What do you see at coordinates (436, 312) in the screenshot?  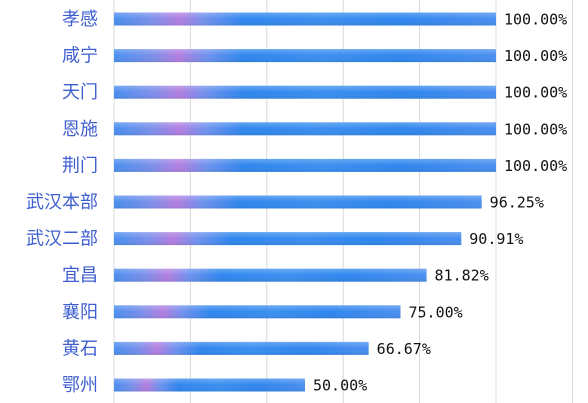 I see `data-label: 75.00%` at bounding box center [436, 312].